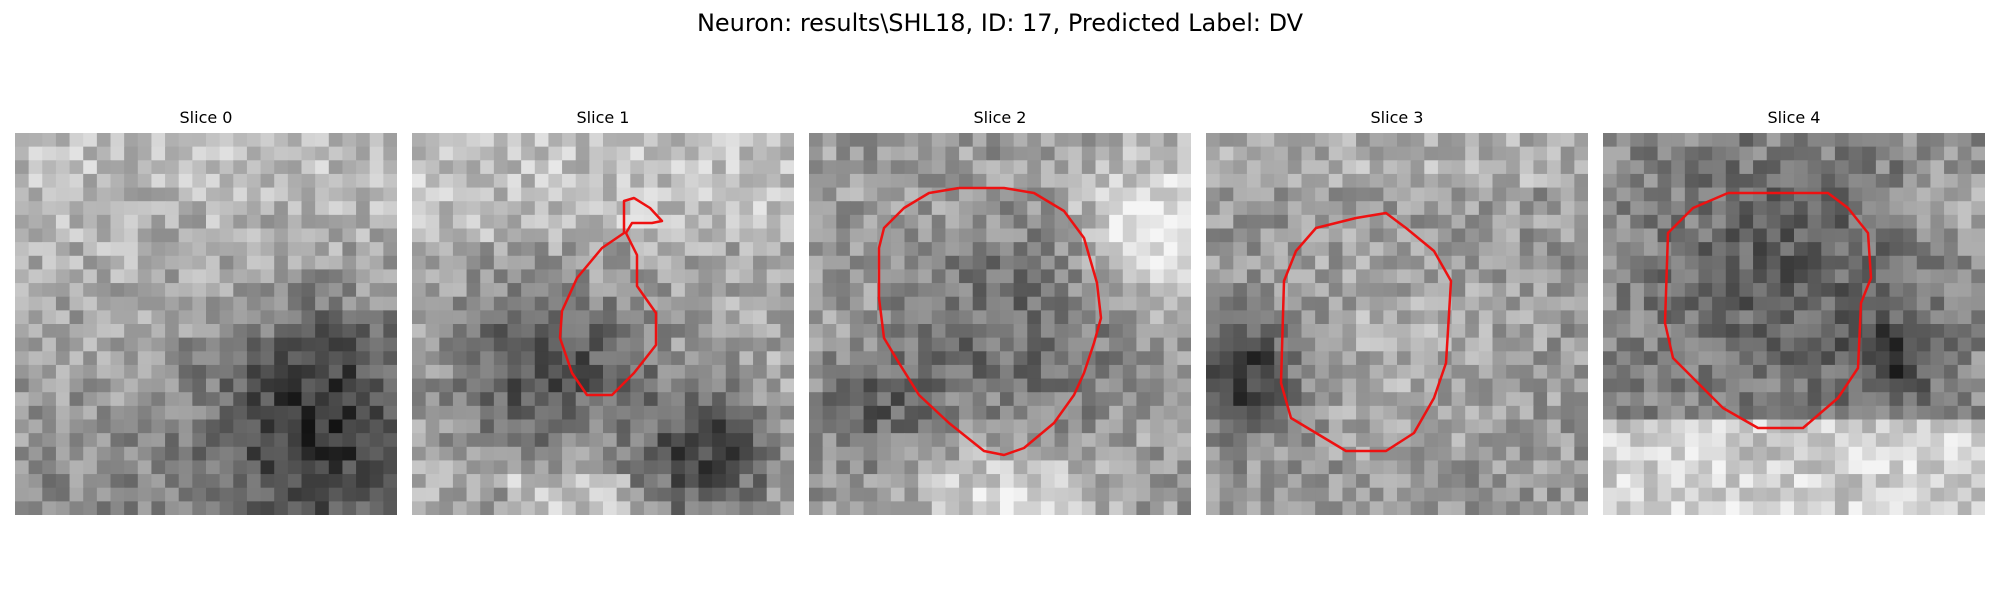 This screenshot has width=2000, height=600. I want to click on slice-title: Slice 1, so click(603, 117).